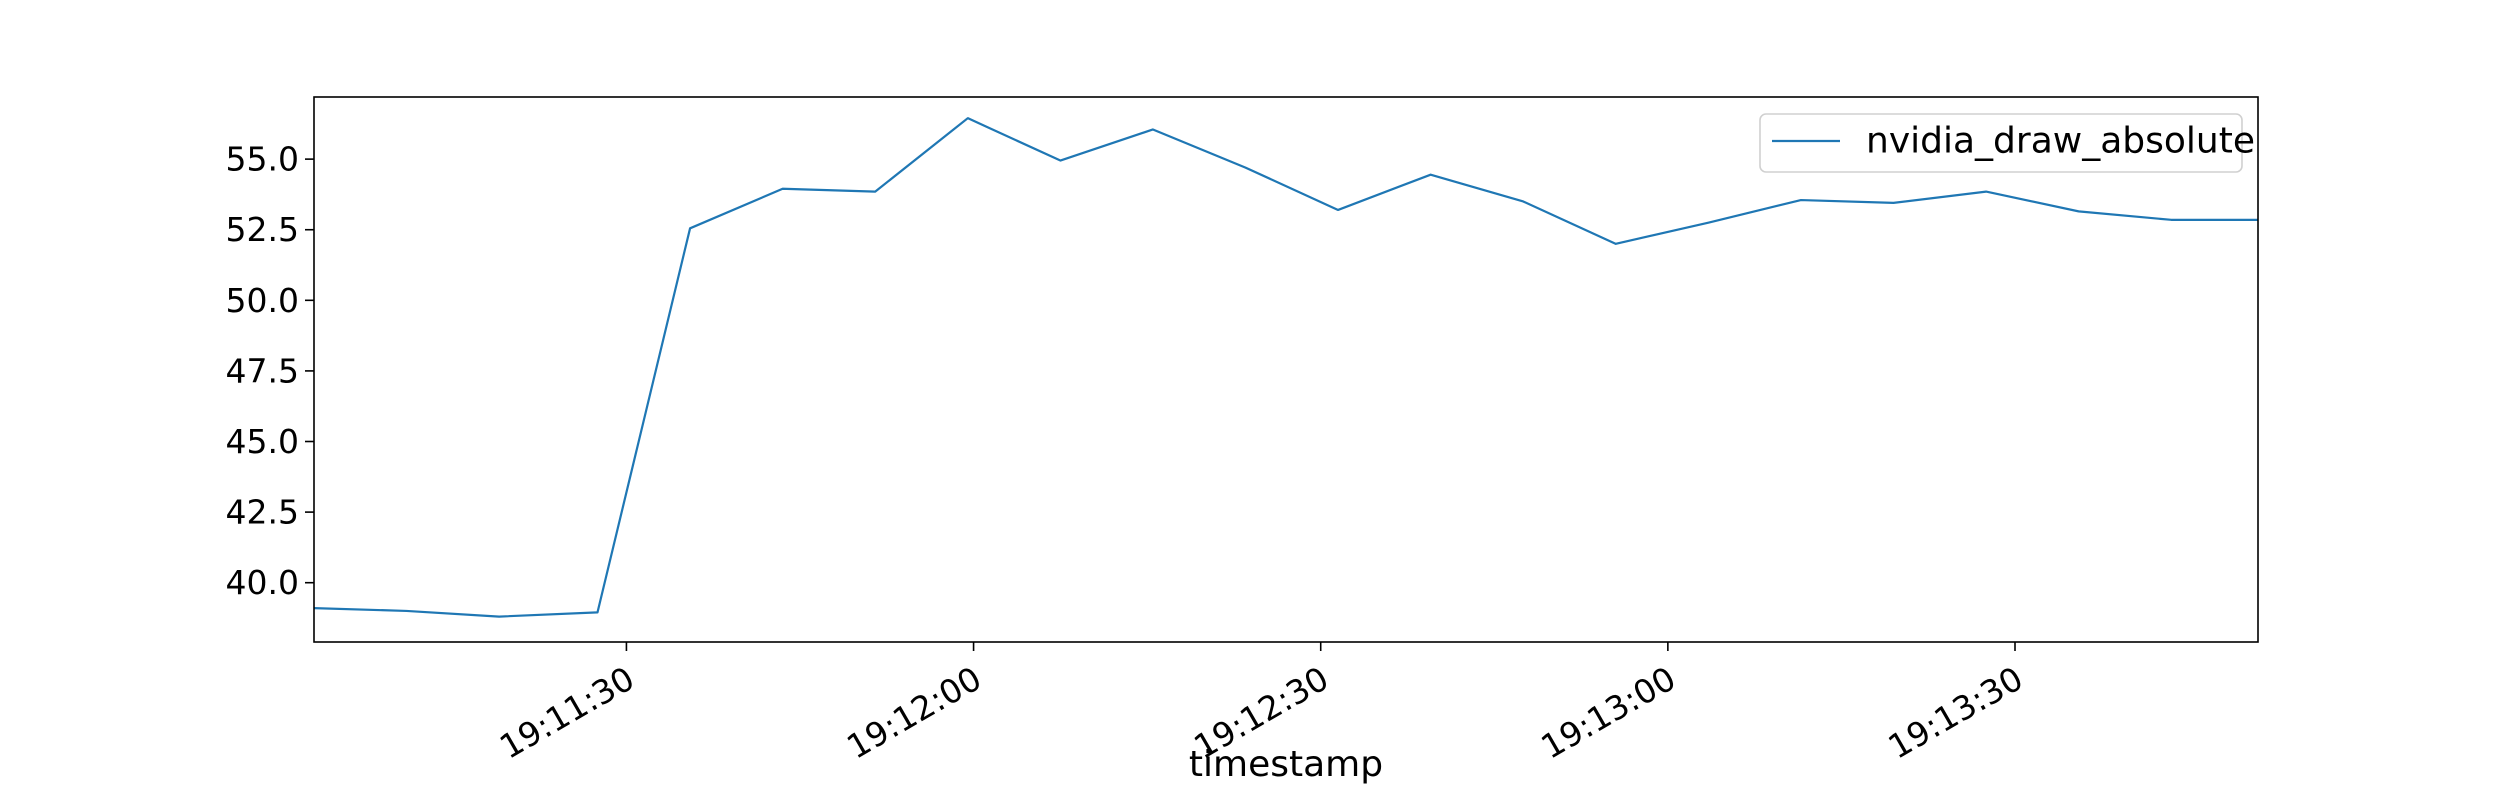 The width and height of the screenshot is (2500, 800). What do you see at coordinates (262, 370) in the screenshot?
I see `y-tick-label: 47.5` at bounding box center [262, 370].